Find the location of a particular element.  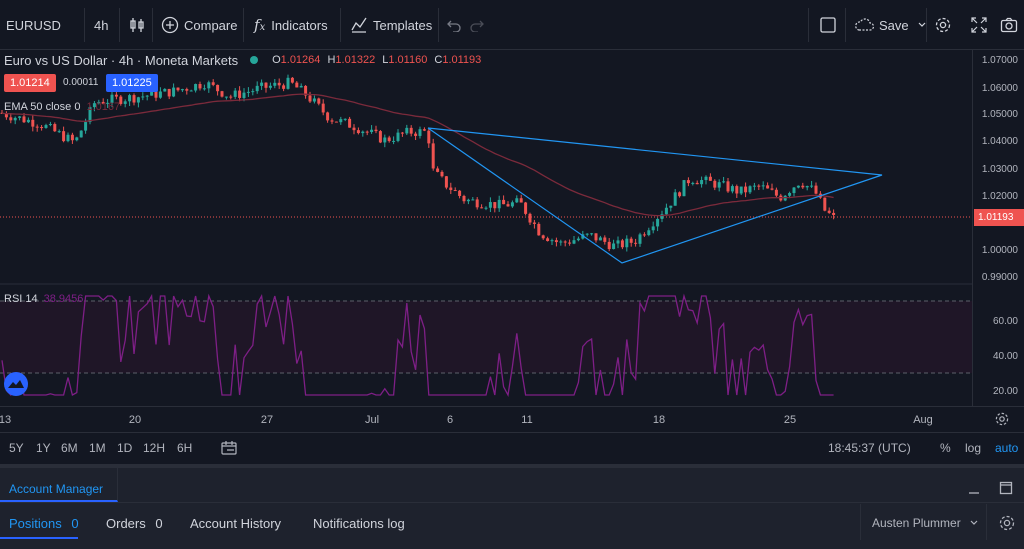

date-range-button is located at coordinates (229, 449).